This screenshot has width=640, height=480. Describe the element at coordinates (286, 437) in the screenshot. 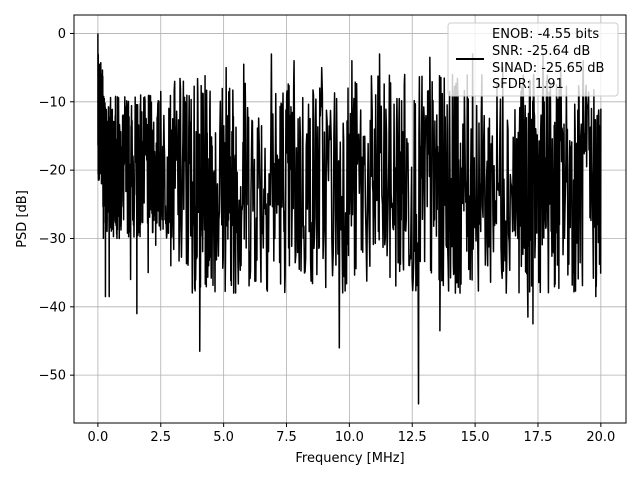

I see `x-tick-label: 7.5` at that location.